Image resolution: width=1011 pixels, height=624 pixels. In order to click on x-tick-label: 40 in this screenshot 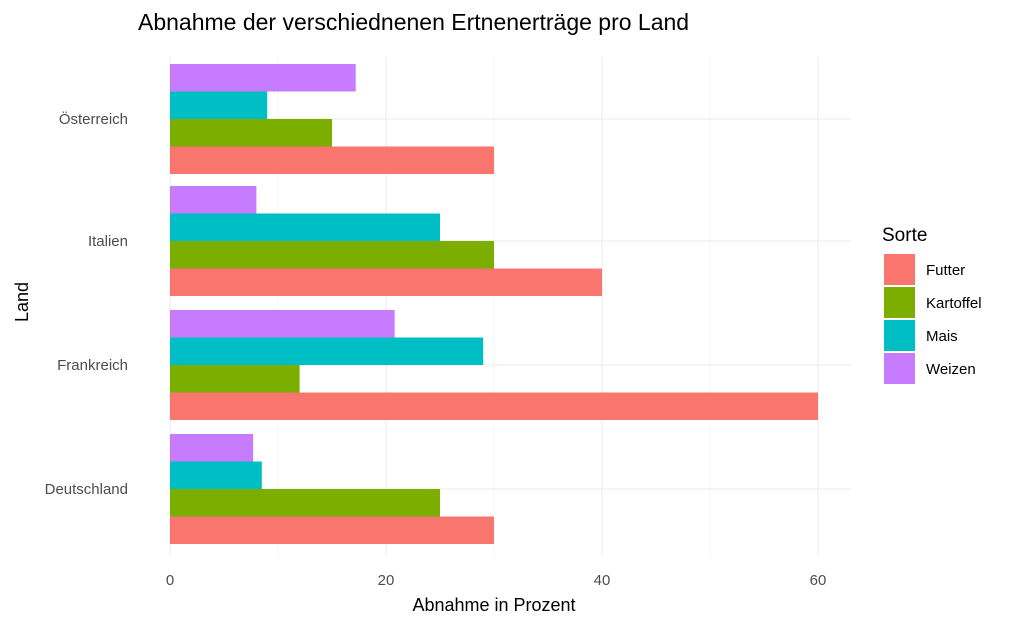, I will do `click(602, 580)`.